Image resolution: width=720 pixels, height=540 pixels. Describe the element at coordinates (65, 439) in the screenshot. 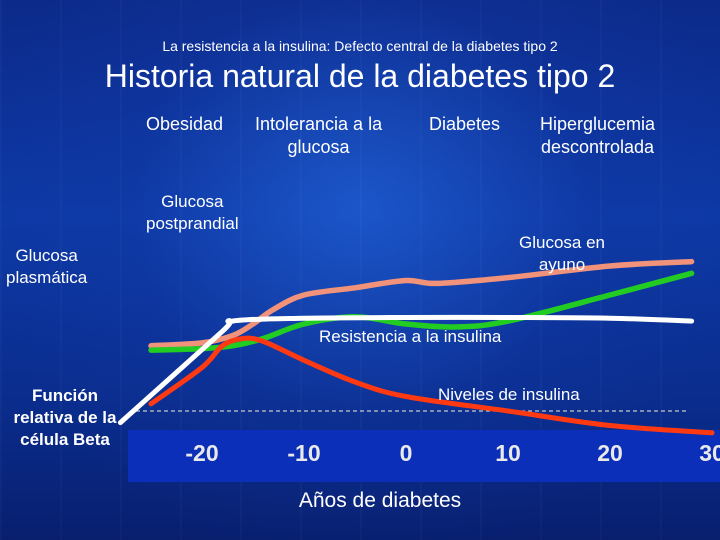

I see `label-funcion-line3: célula Beta` at that location.